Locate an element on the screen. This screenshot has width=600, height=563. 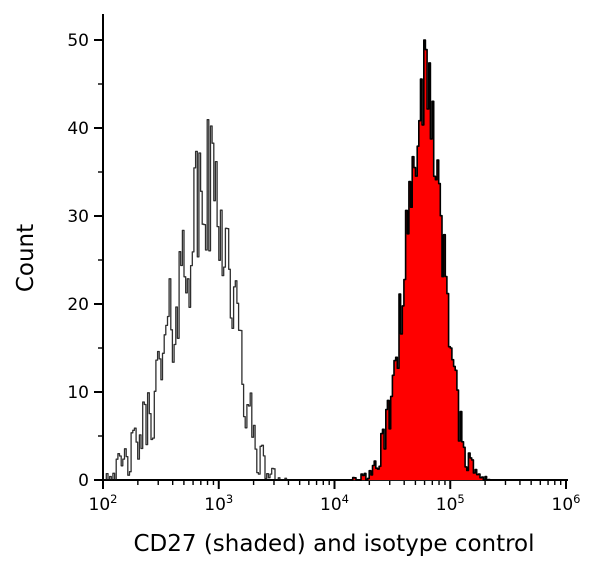
y-tick-label: 40 is located at coordinates (78, 129).